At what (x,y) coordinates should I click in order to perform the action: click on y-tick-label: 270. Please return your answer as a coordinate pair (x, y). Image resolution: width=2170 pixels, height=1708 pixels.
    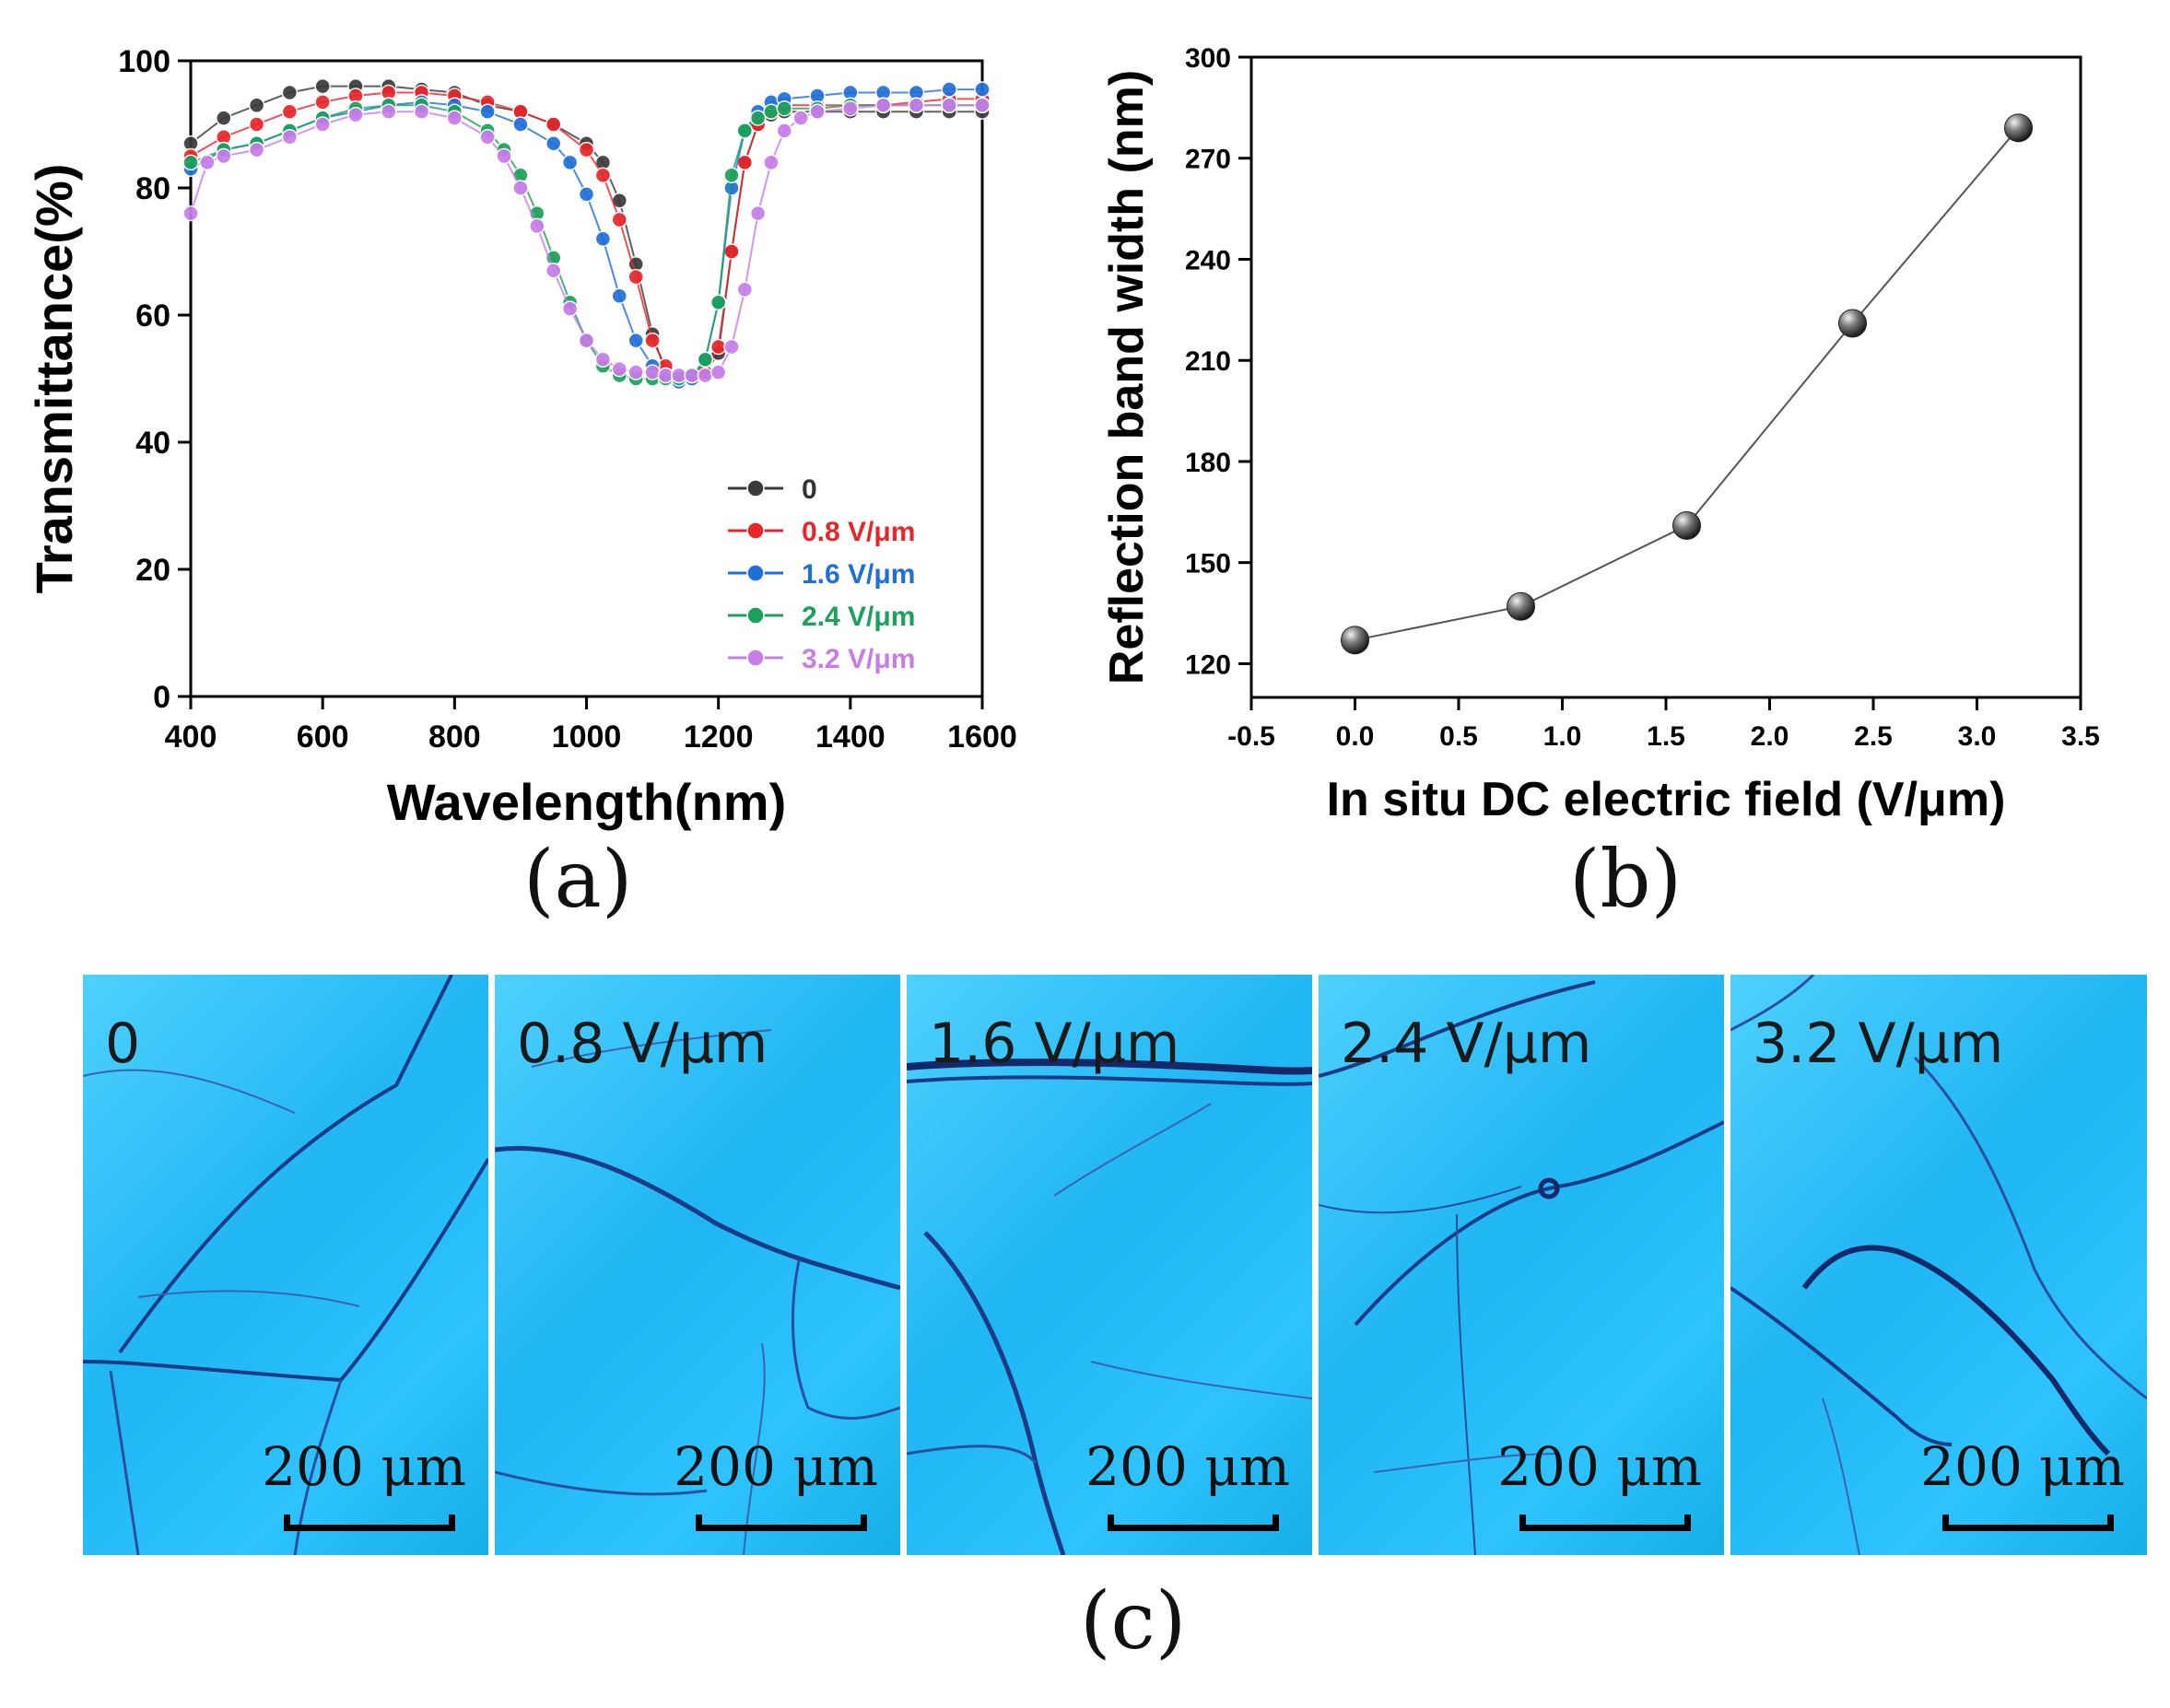
    Looking at the image, I should click on (1208, 160).